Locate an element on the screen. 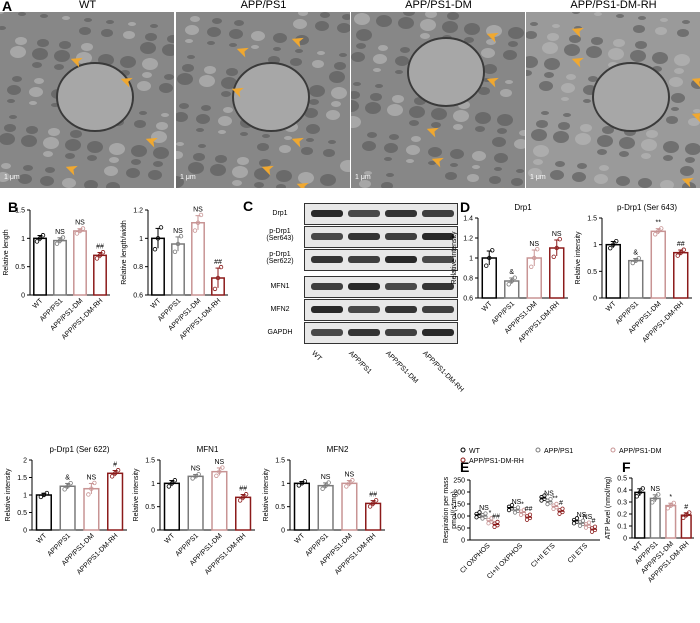  blot-protein-label: MFN1 is located at coordinates (280, 286).